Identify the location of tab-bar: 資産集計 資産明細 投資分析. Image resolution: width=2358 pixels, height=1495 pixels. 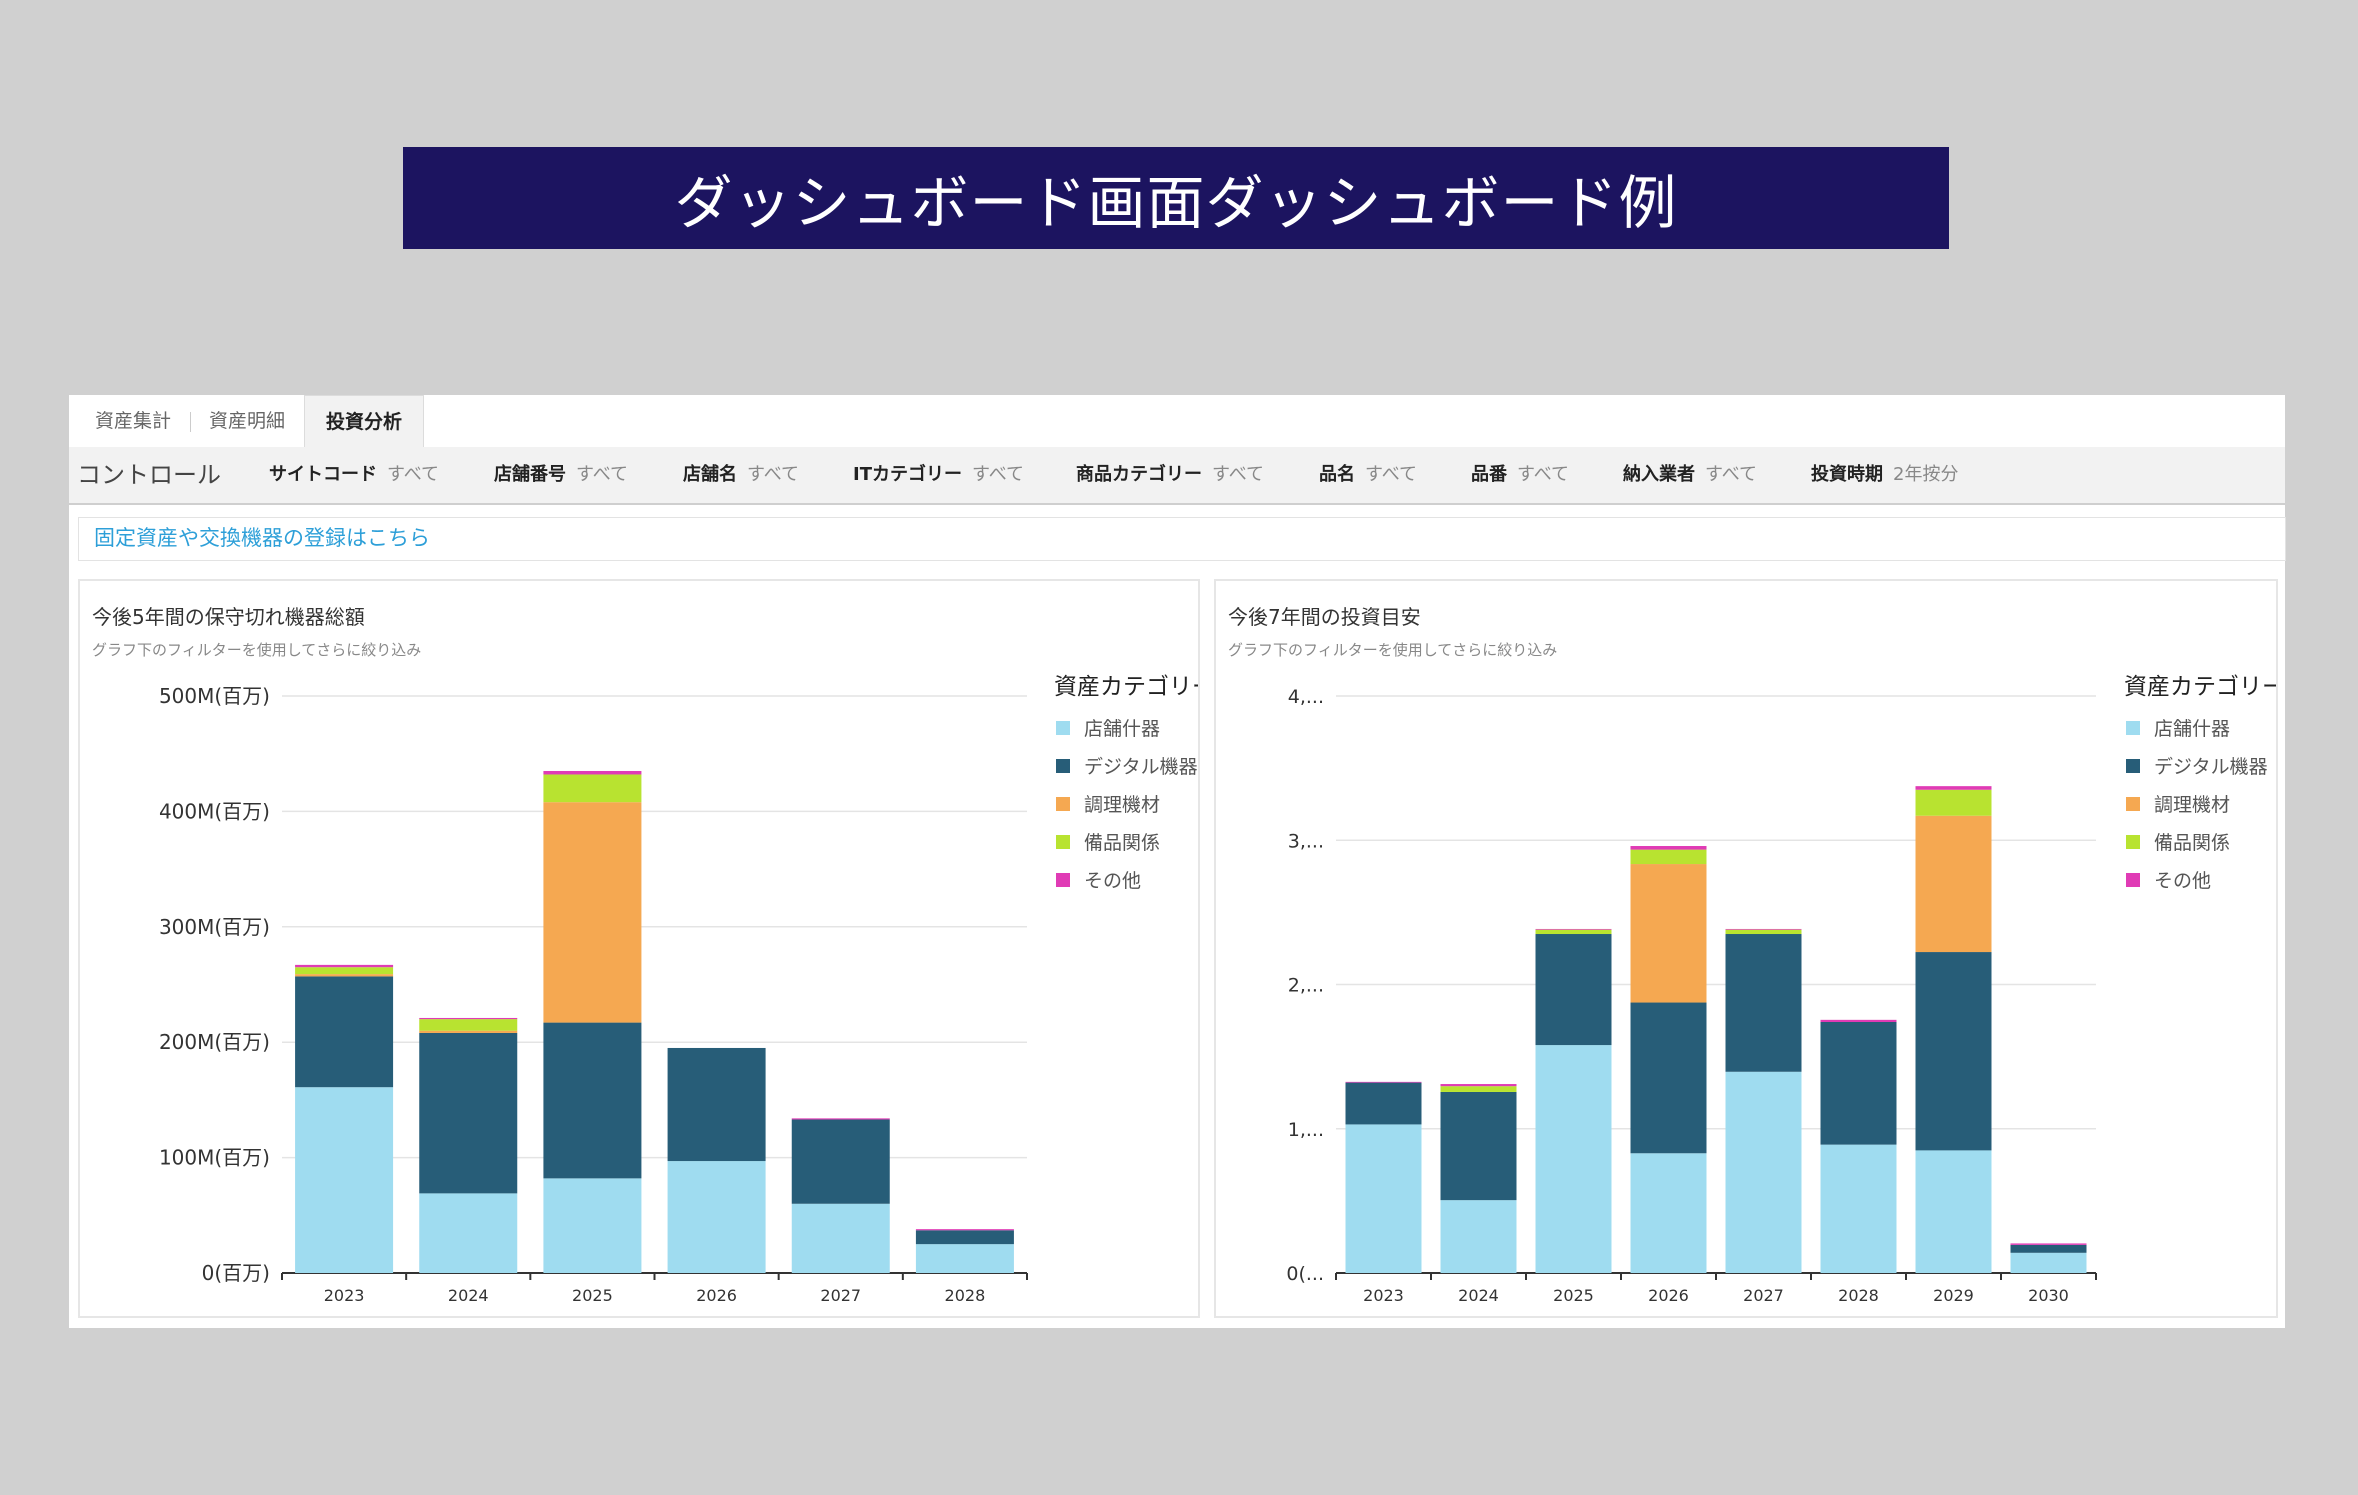
(1177, 422).